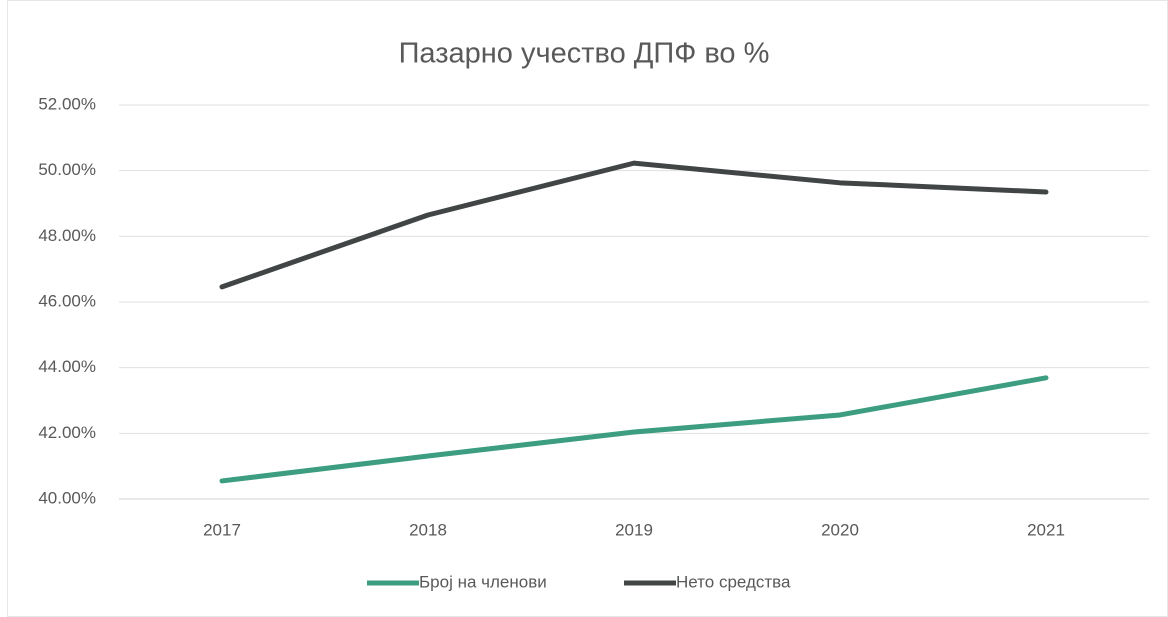 This screenshot has height=617, width=1168. I want to click on x-tick-label: 2020, so click(840, 529).